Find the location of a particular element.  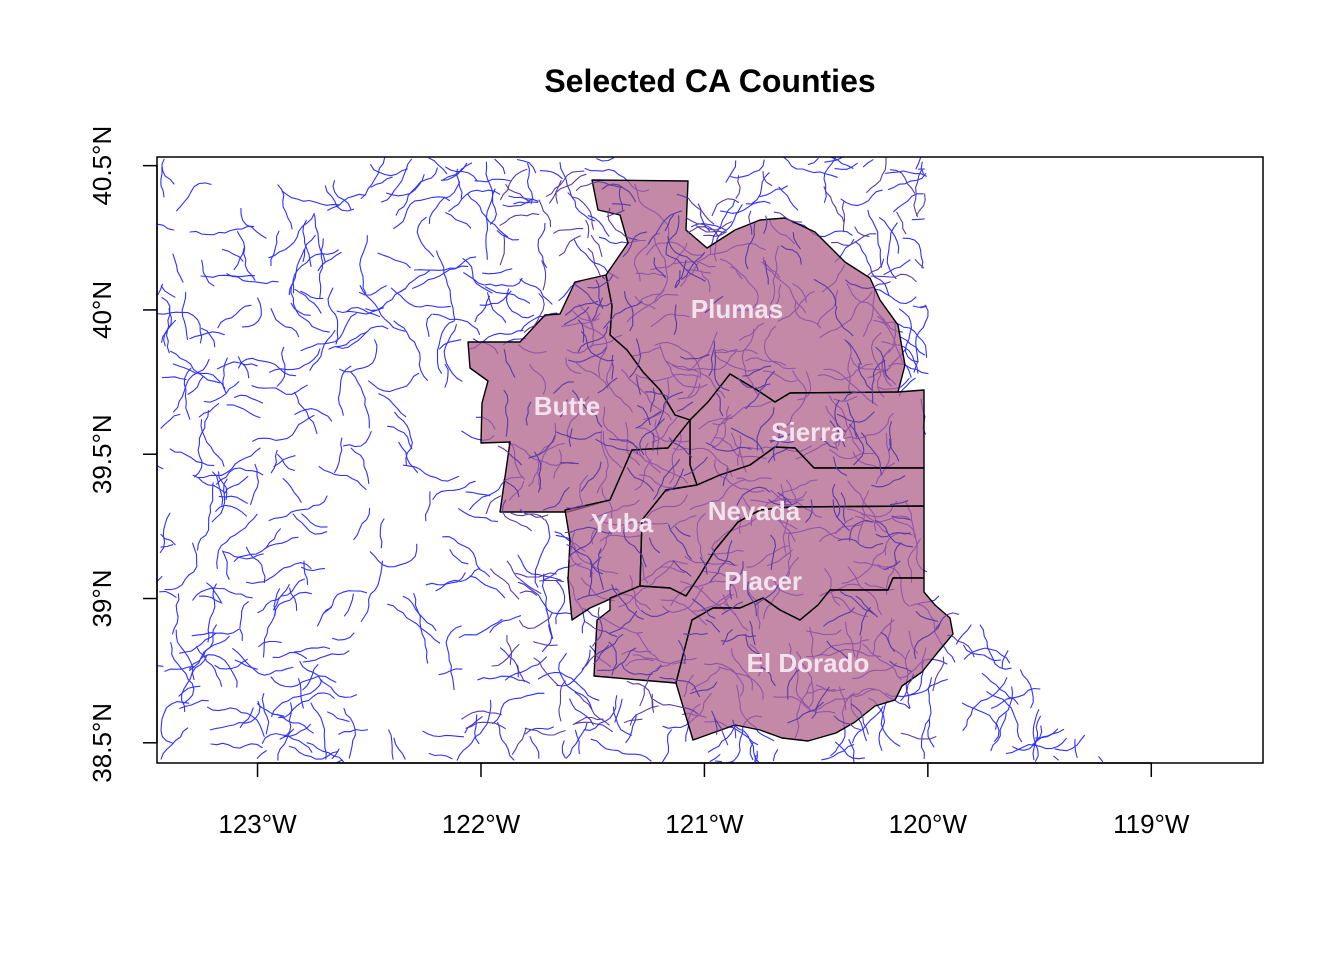

label-yuba: Yuba is located at coordinates (622, 523).